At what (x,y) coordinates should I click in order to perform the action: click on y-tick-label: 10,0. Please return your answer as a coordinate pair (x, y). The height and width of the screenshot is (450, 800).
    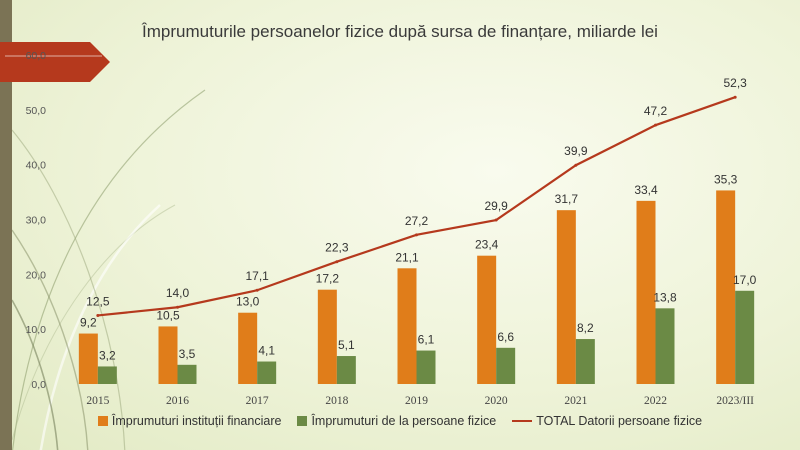
    Looking at the image, I should click on (36, 330).